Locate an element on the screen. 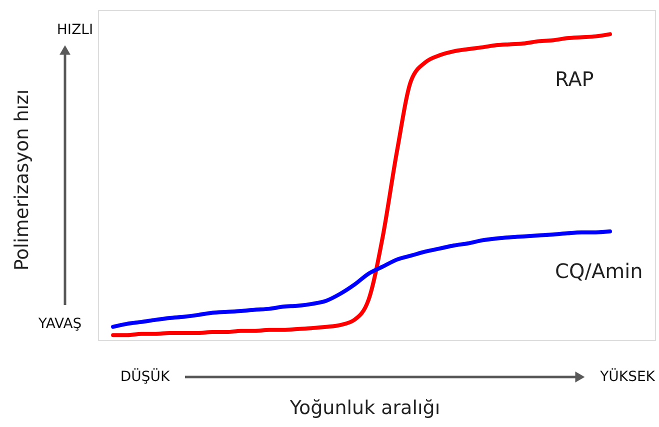  series-label: RAP is located at coordinates (574, 79).